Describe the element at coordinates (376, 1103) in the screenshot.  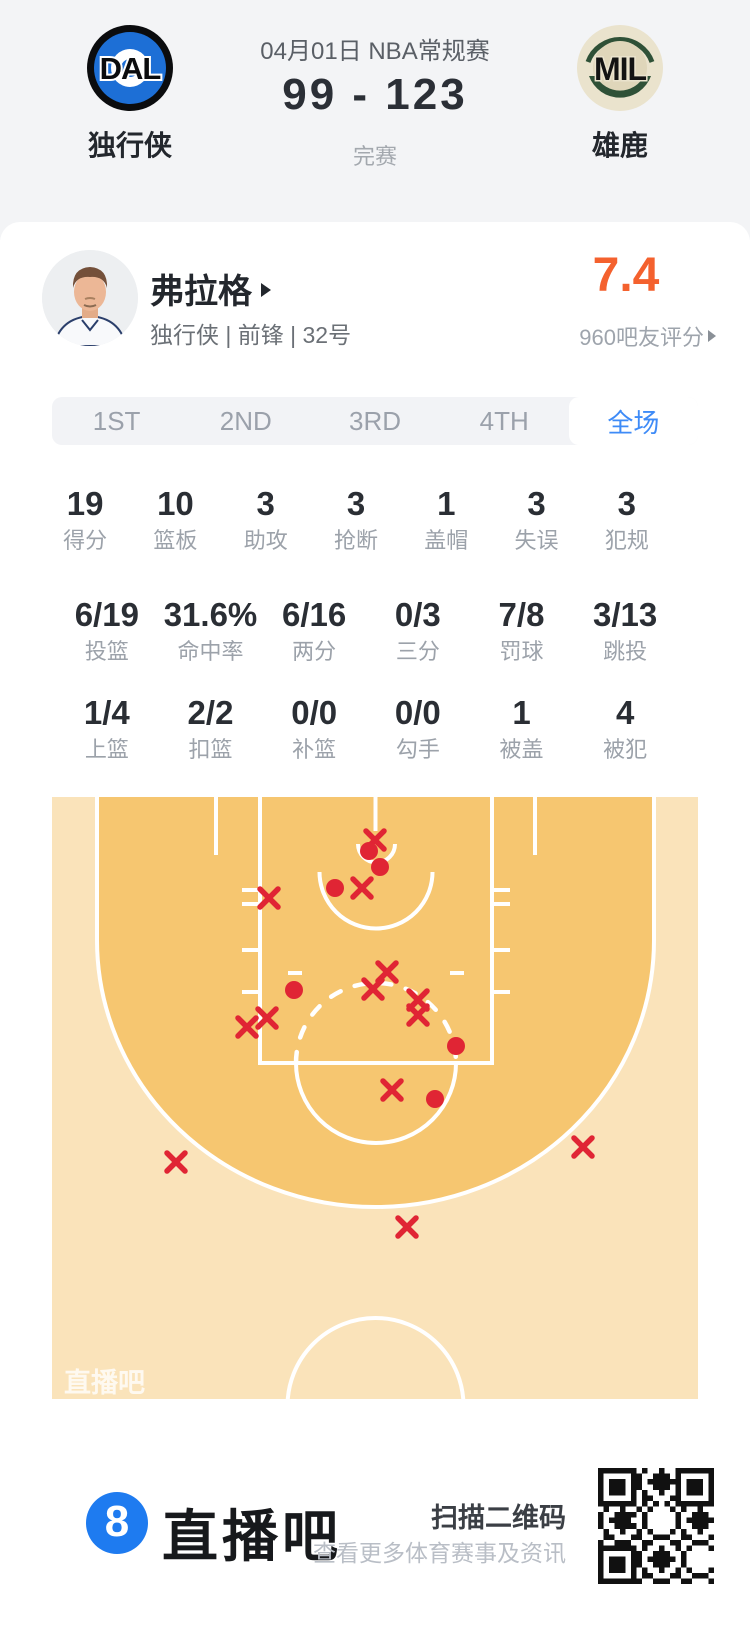
I see `free-throw-circle-solid` at that location.